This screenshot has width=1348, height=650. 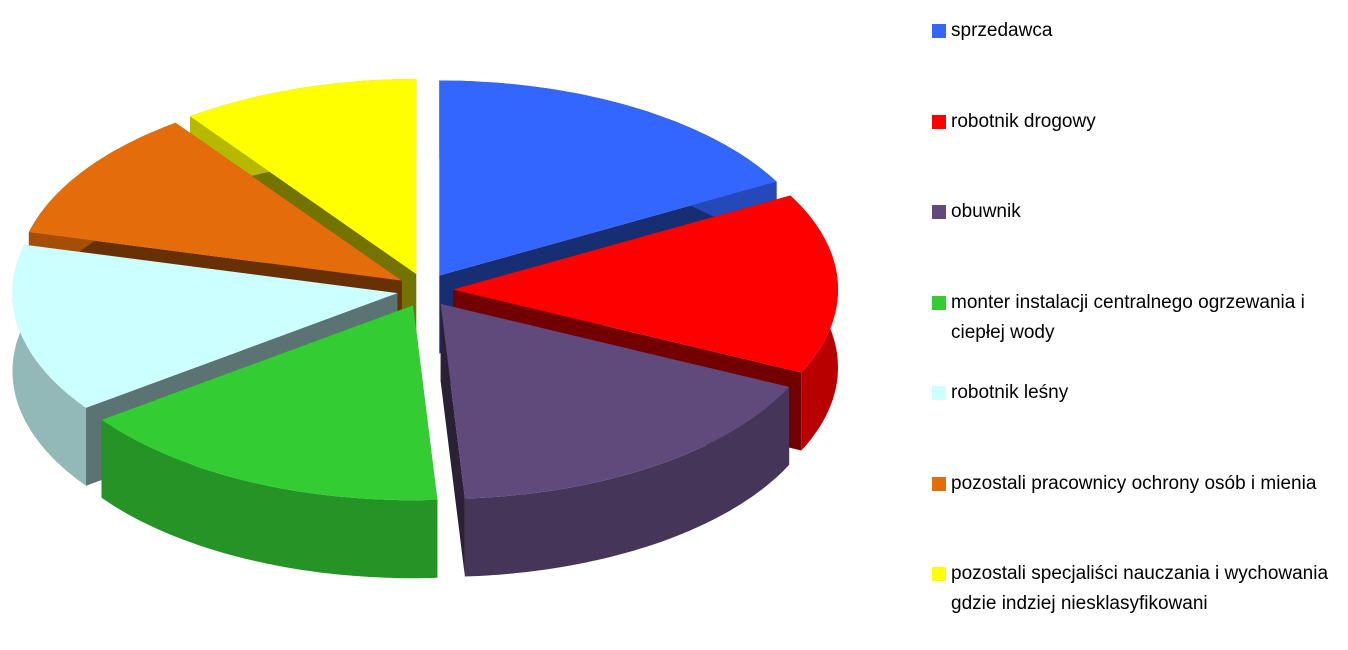 What do you see at coordinates (452, 440) in the screenshot?
I see `slice-side` at bounding box center [452, 440].